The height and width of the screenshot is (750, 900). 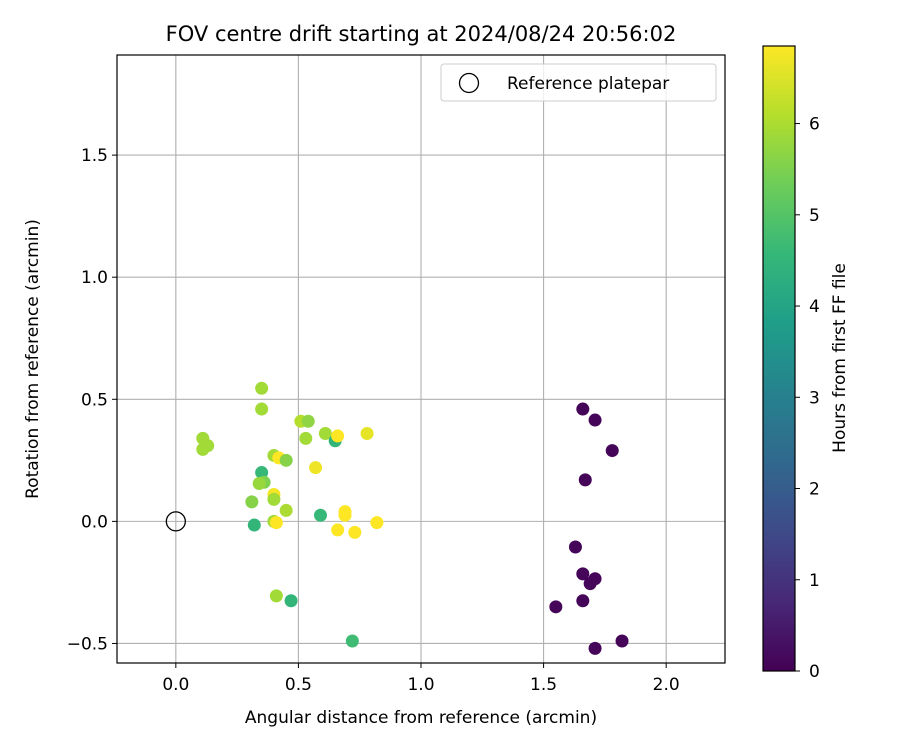 I want to click on y-tick-label: 1.0, so click(x=94, y=278).